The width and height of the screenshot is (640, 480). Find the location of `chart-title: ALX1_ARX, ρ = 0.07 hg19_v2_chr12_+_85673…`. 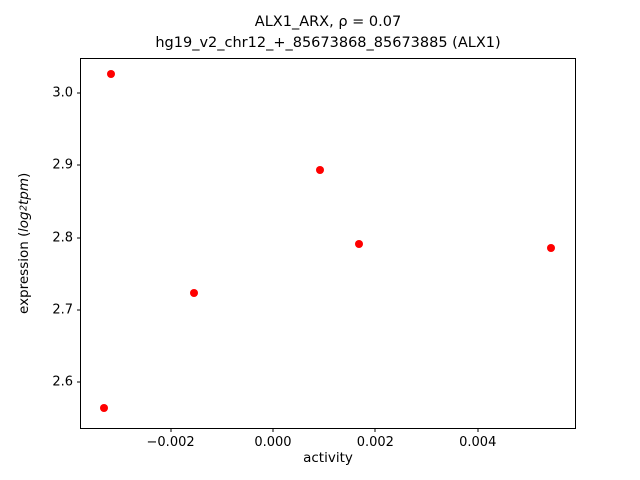

chart-title: ALX1_ARX, ρ = 0.07 hg19_v2_chr12_+_85673… is located at coordinates (328, 33).